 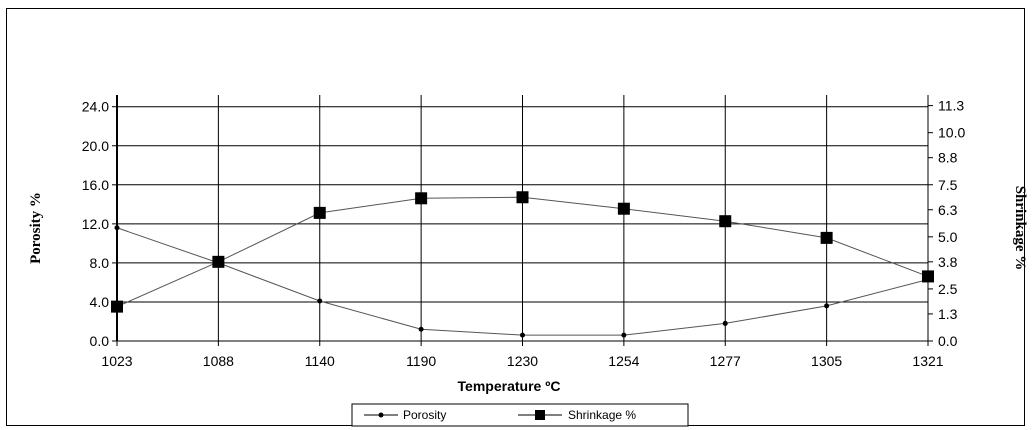 I want to click on right-tick-label: 7.5, so click(x=948, y=185).